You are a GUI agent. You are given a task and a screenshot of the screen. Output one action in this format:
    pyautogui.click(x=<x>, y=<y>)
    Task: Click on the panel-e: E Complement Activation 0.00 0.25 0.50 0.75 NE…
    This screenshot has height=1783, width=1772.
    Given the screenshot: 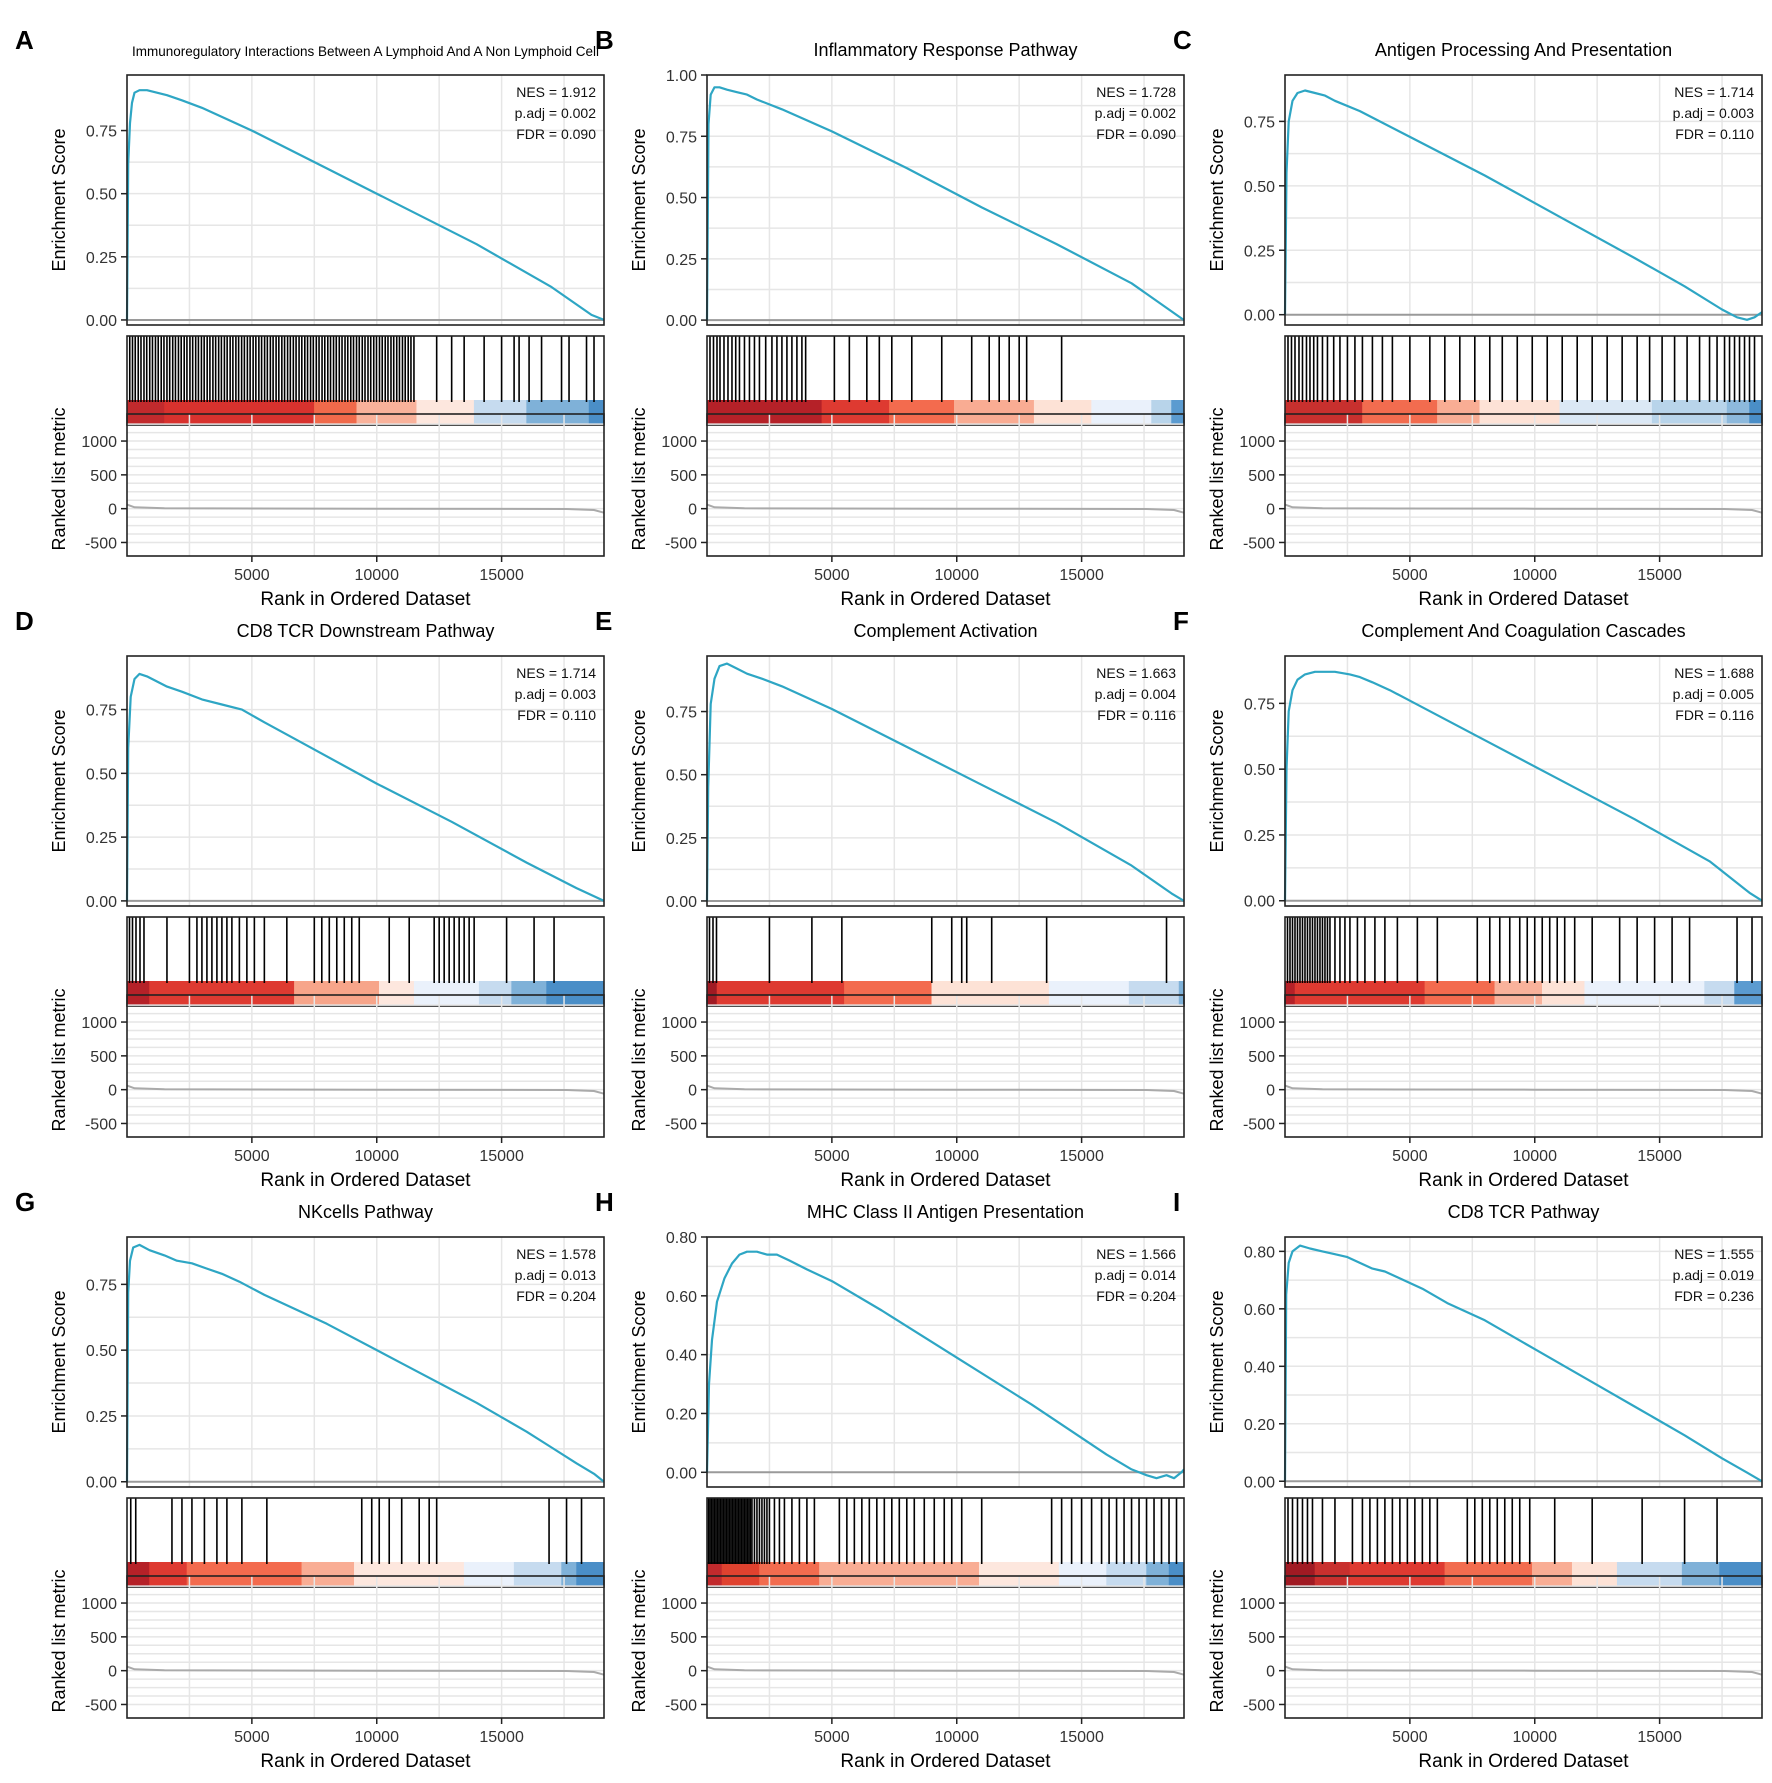 What is the action you would take?
    pyautogui.click(x=890, y=898)
    